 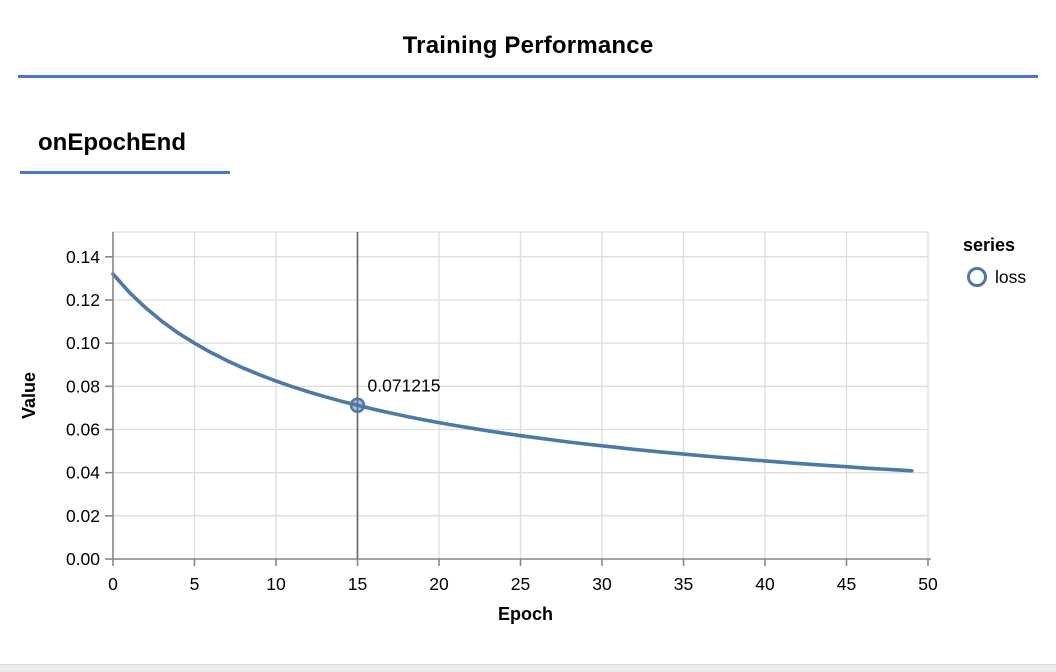 I want to click on bottom-divider, so click(x=528, y=668).